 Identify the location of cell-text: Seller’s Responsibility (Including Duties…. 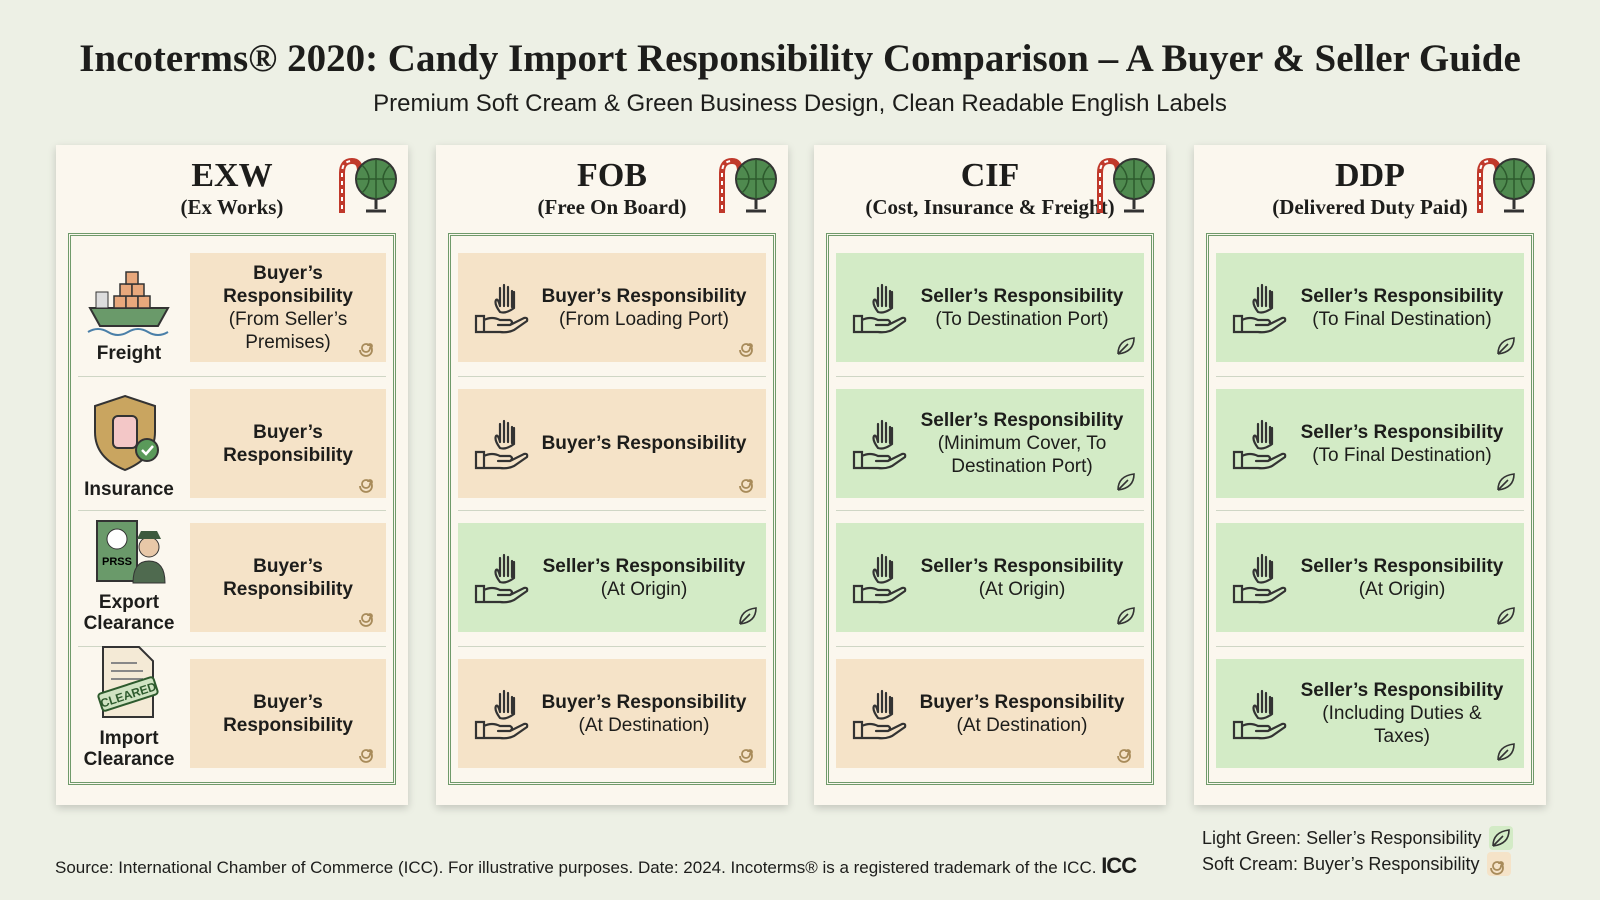
(1408, 713).